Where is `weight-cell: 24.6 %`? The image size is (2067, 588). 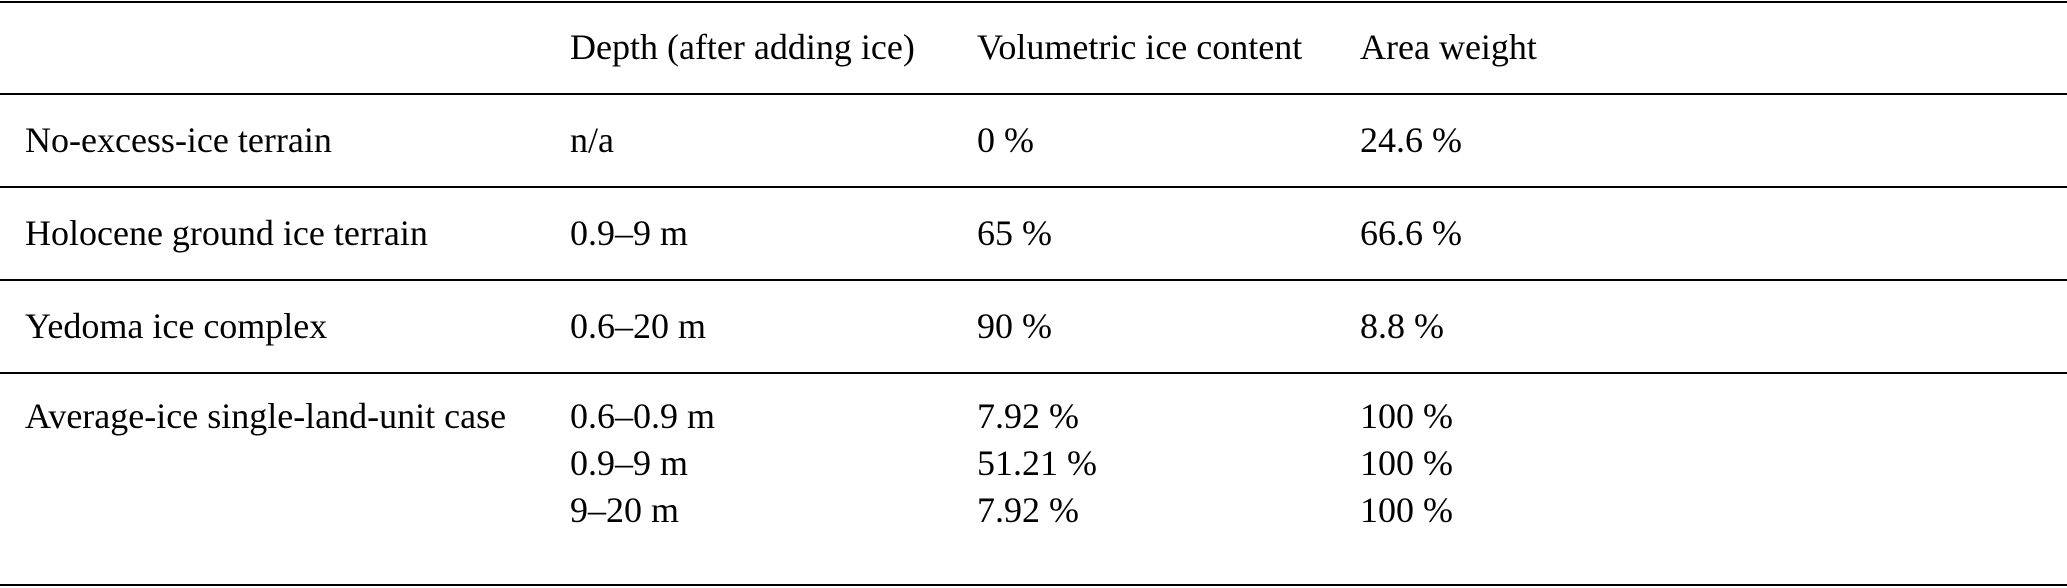 weight-cell: 24.6 % is located at coordinates (1411, 140).